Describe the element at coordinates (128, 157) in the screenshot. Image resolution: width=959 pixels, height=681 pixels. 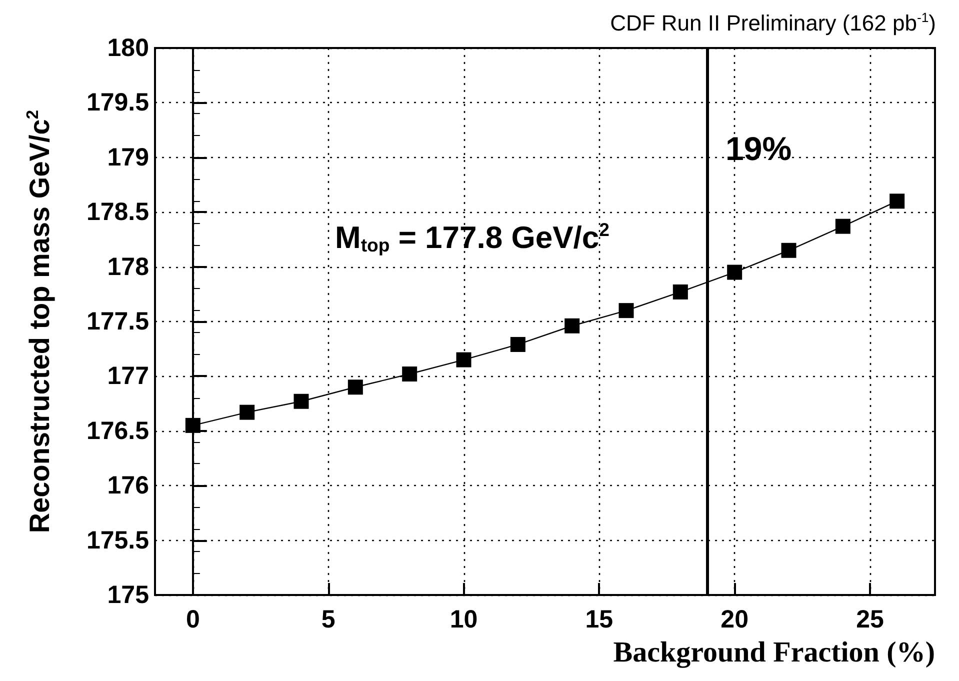
I see `y-tick-label: 179` at that location.